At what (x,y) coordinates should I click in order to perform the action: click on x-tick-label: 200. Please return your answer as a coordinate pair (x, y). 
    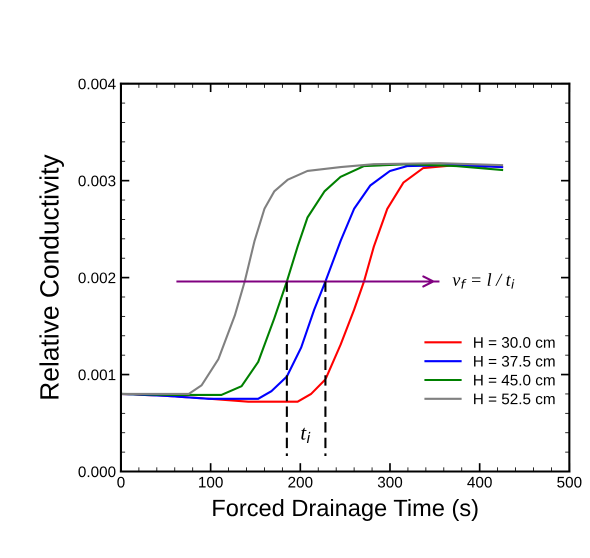
    Looking at the image, I should click on (300, 482).